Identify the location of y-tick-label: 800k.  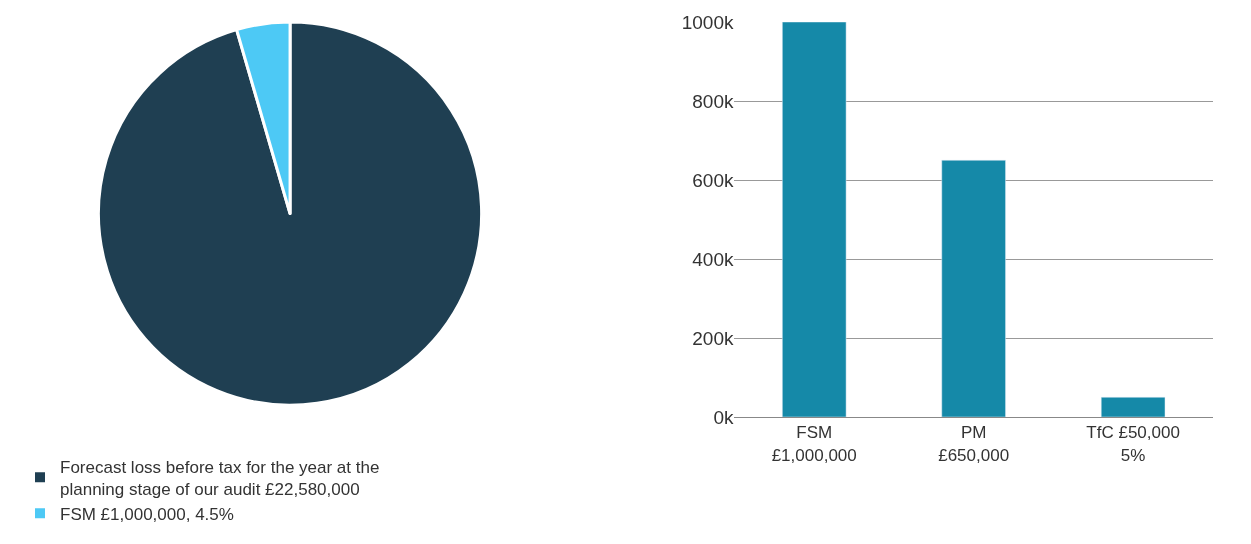
(713, 101).